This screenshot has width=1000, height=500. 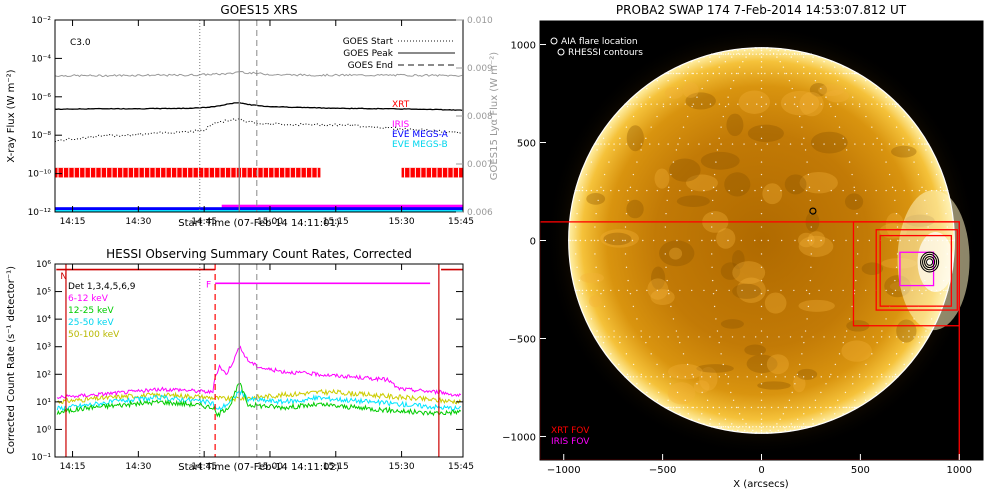 What do you see at coordinates (40, 175) in the screenshot?
I see `goes-ytick-label: 10⁻¹⁰` at bounding box center [40, 175].